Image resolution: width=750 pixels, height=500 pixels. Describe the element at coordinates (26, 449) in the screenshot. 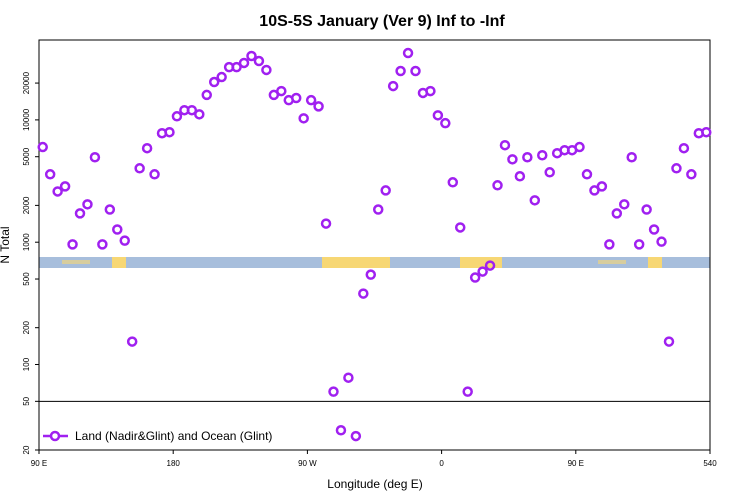

I see `y-tick-label: 20` at that location.